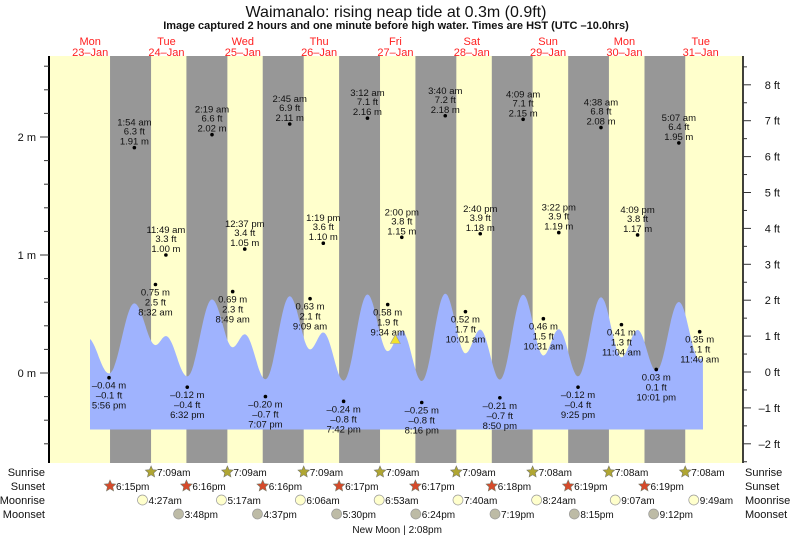  Describe the element at coordinates (359, 515) in the screenshot. I see `moonset-time: 5:30pm` at that location.